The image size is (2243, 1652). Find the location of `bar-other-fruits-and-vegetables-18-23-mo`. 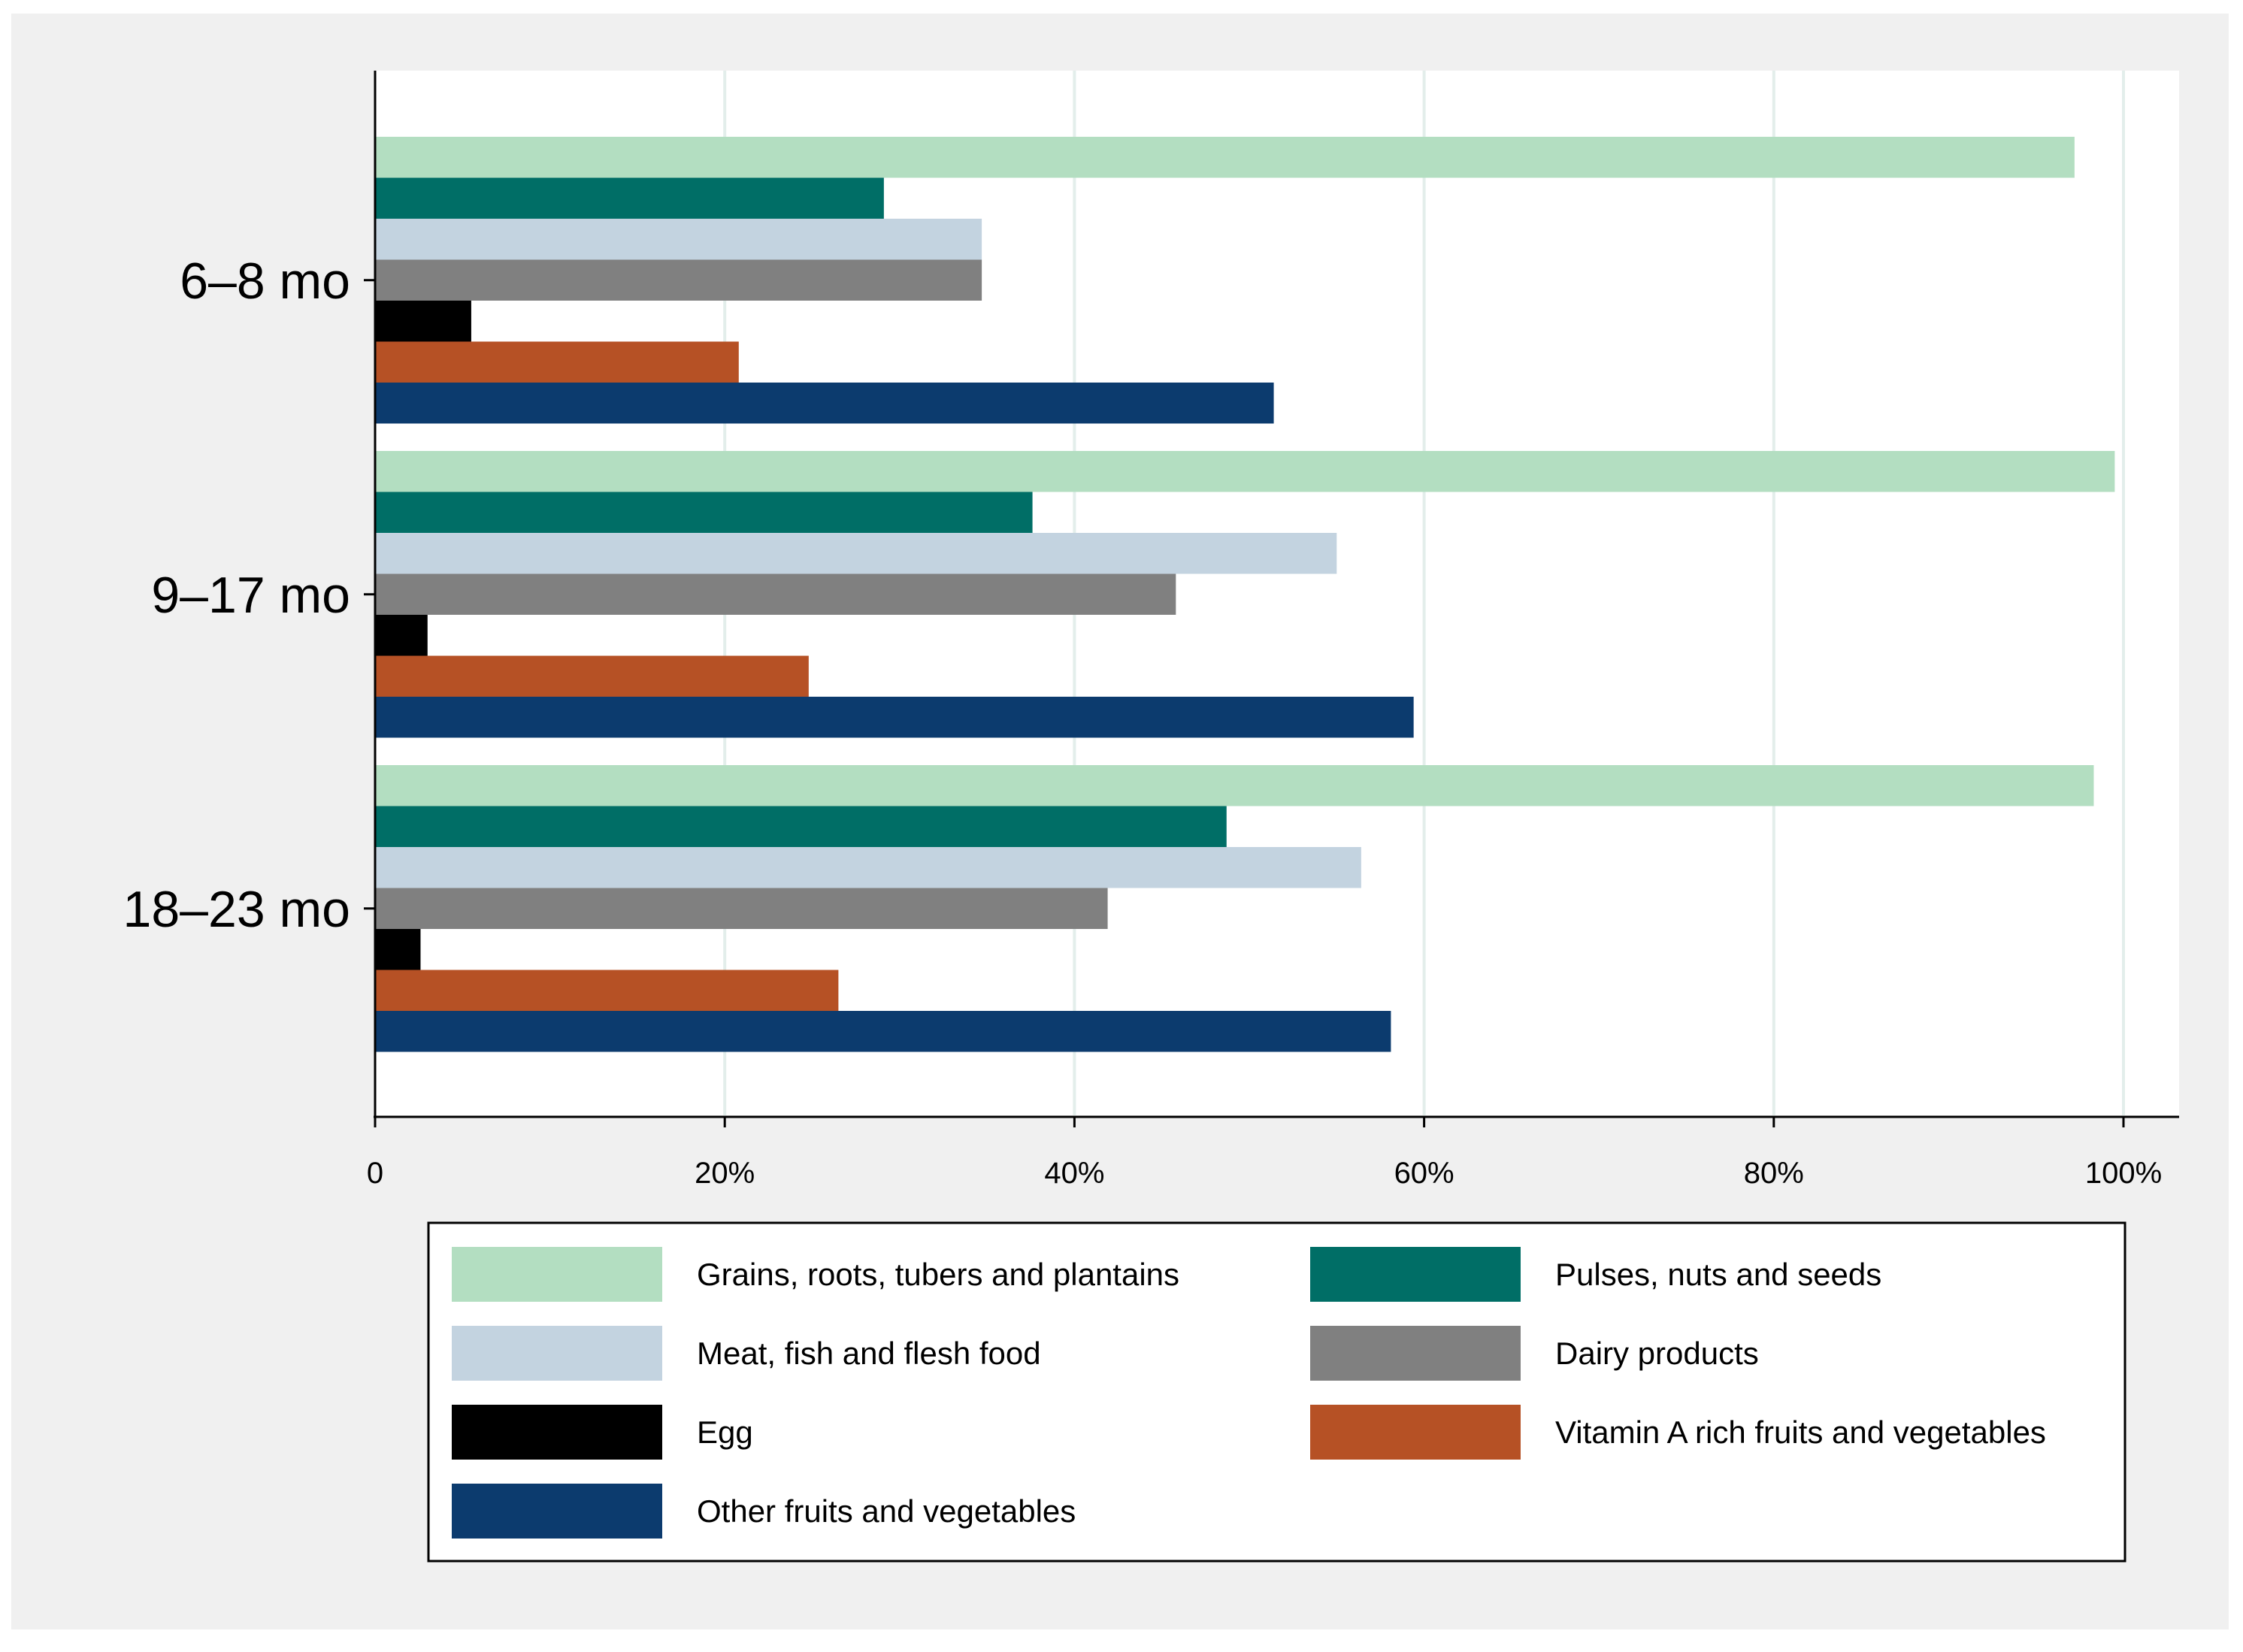

bar-other-fruits-and-vegetables-18-23-mo is located at coordinates (883, 1032).